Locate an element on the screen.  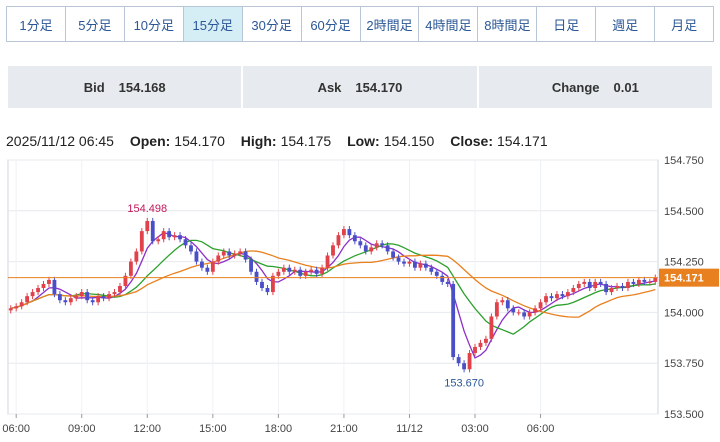
y-tick-label: 153.500 is located at coordinates (684, 415).